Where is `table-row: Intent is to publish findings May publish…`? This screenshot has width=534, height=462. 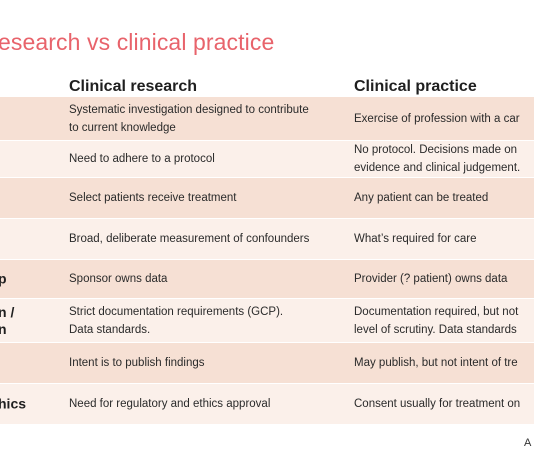 table-row: Intent is to publish findings May publish… is located at coordinates (267, 363).